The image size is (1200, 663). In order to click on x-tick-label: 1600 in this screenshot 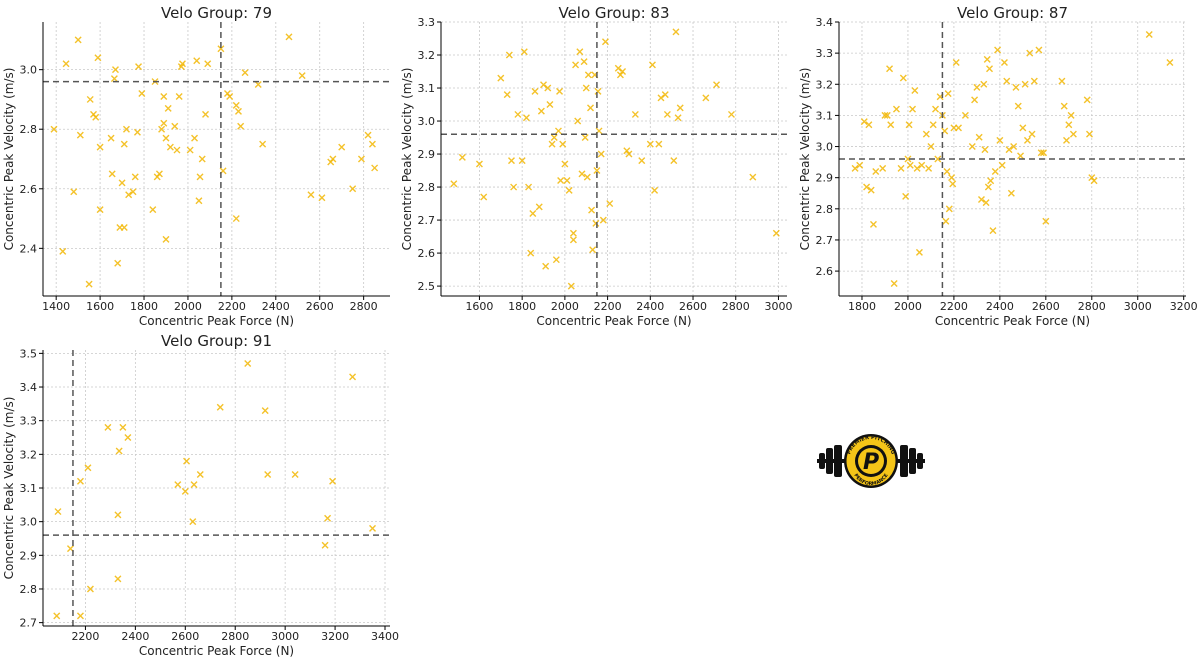, I will do `click(479, 306)`.